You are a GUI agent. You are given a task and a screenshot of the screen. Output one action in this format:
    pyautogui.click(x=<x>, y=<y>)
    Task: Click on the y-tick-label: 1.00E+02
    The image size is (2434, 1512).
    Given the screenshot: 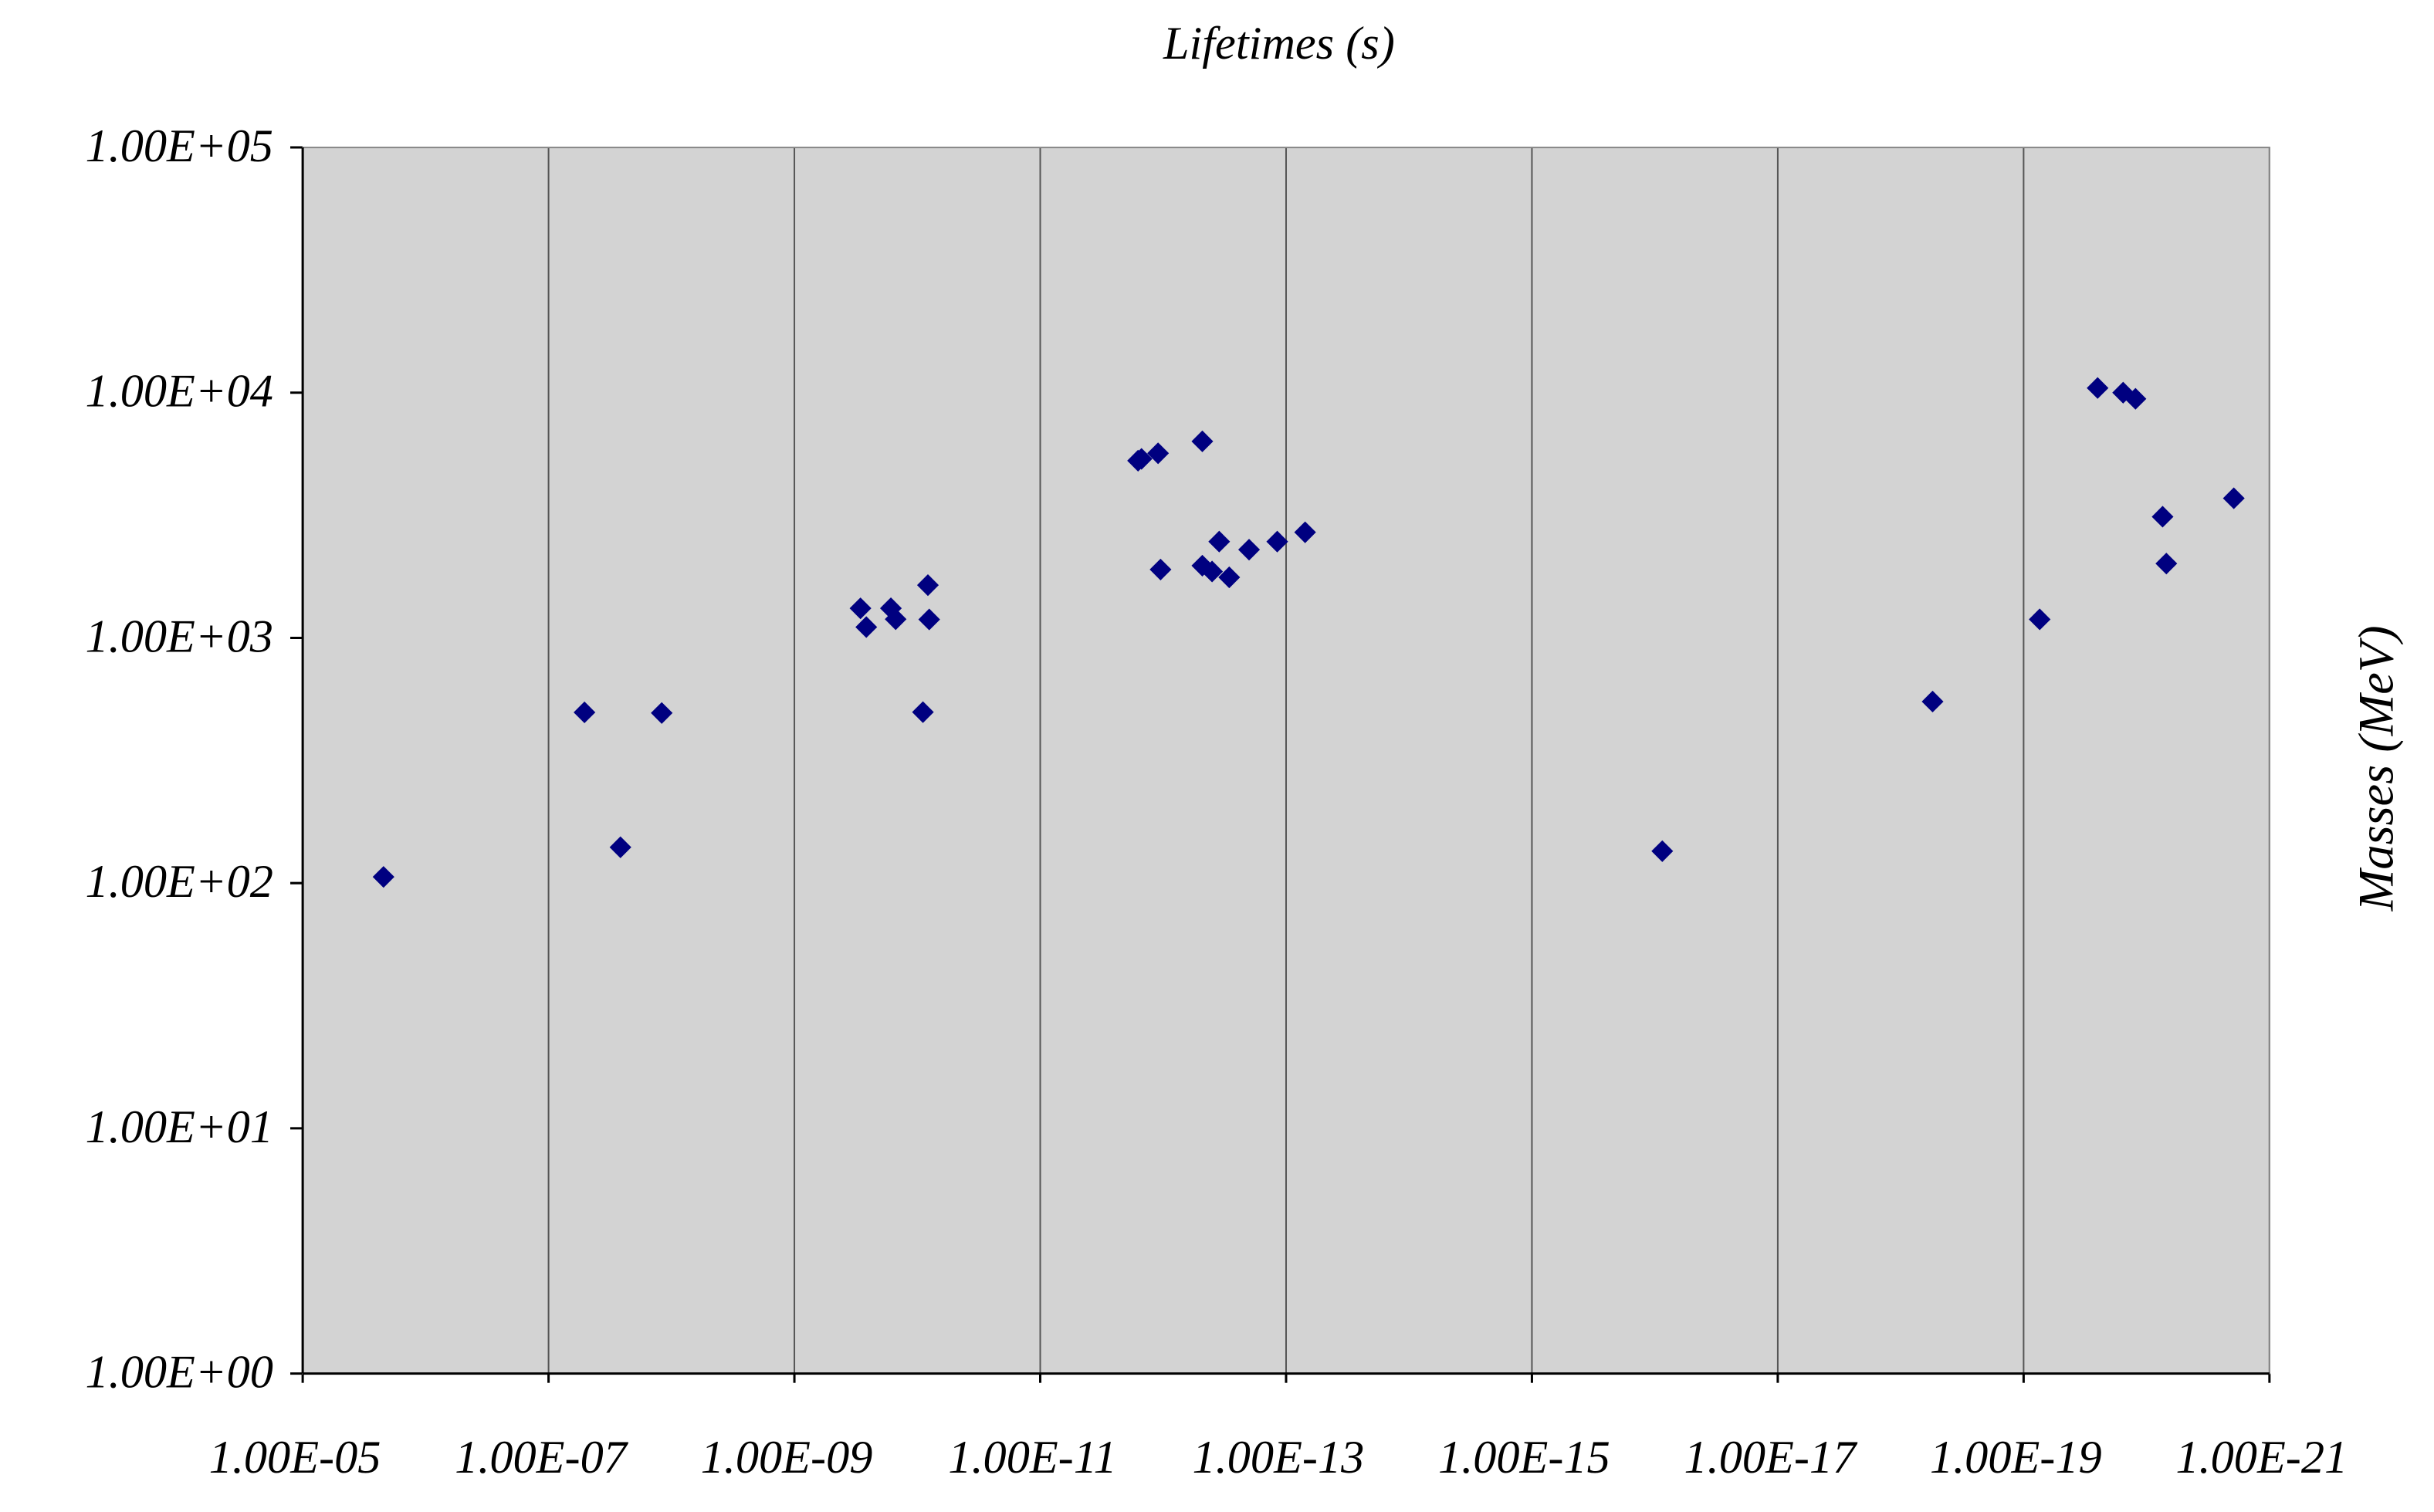 What is the action you would take?
    pyautogui.click(x=179, y=882)
    